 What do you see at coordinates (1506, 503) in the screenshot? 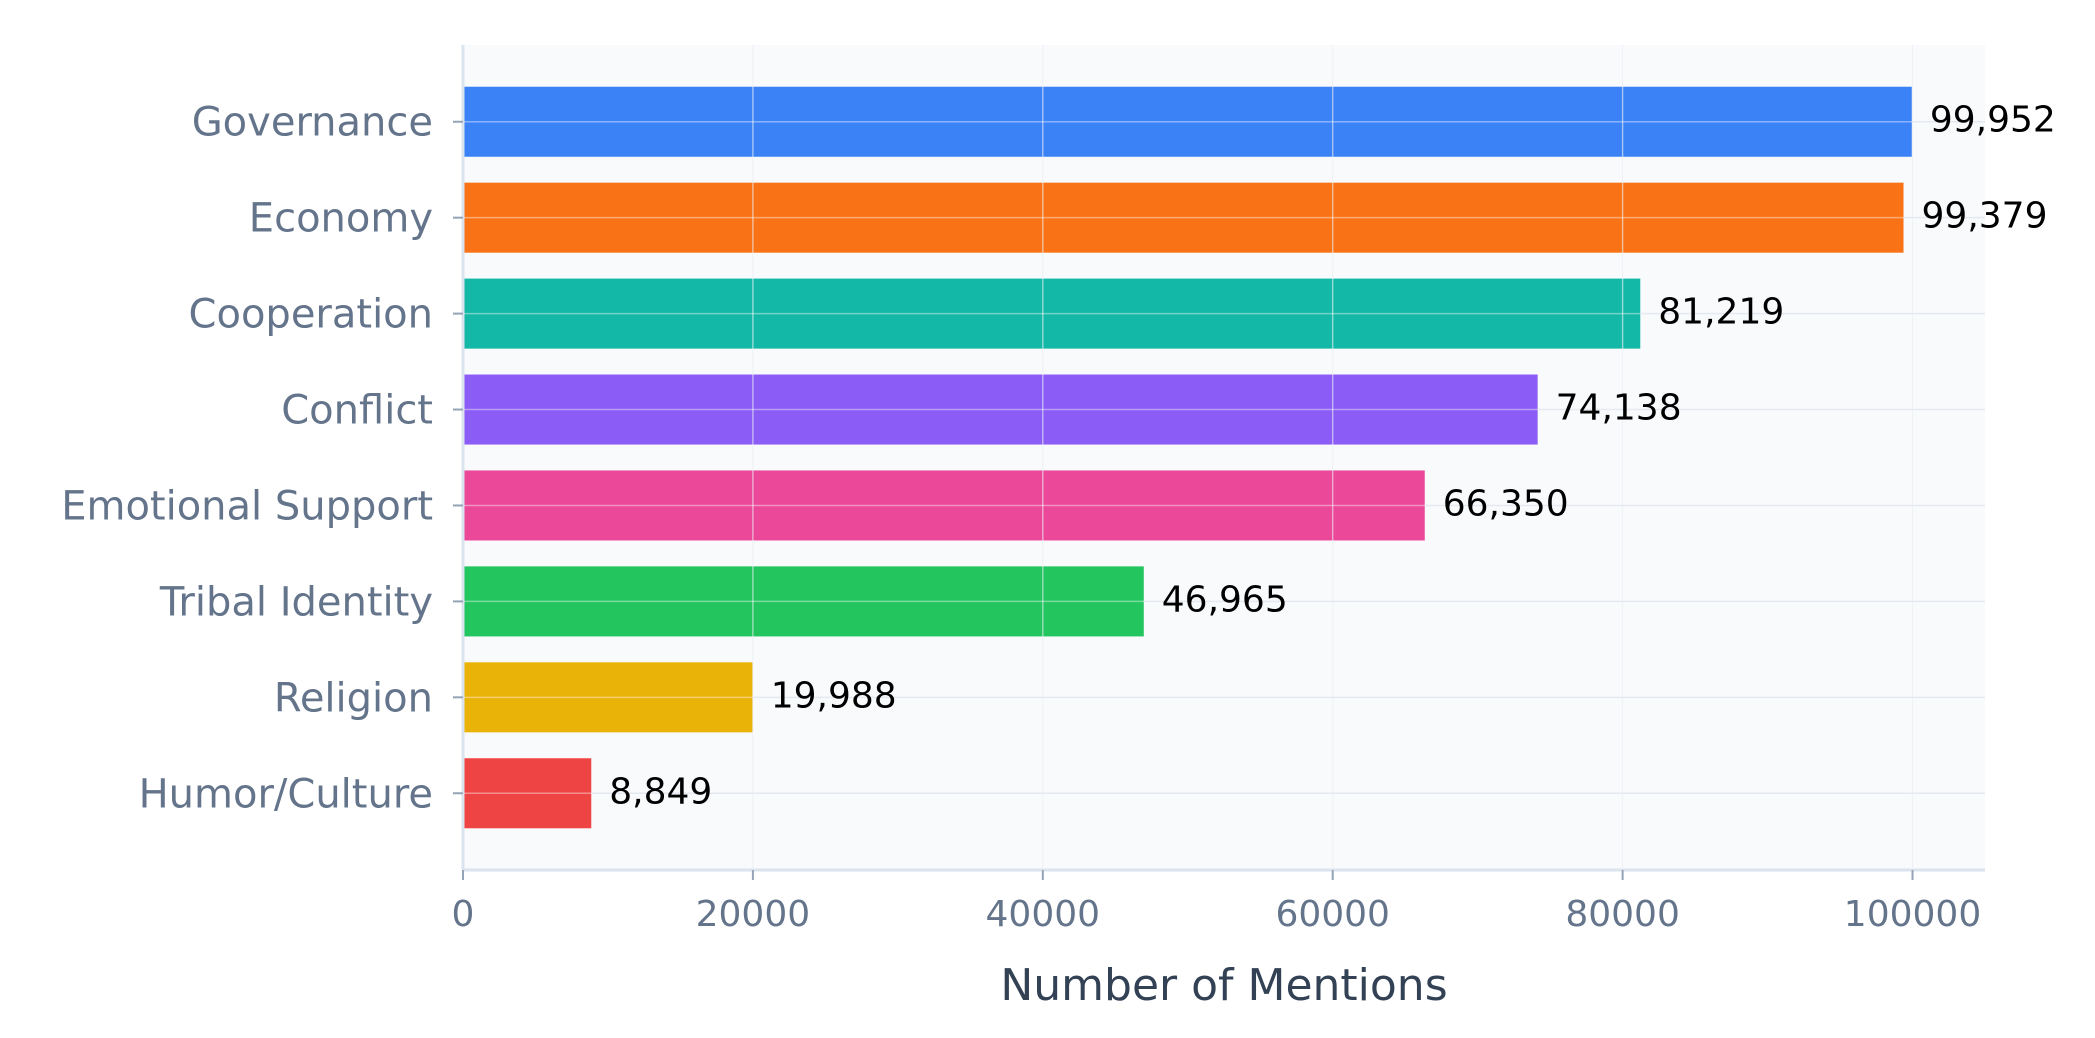
I see `data-label: 66,350` at bounding box center [1506, 503].